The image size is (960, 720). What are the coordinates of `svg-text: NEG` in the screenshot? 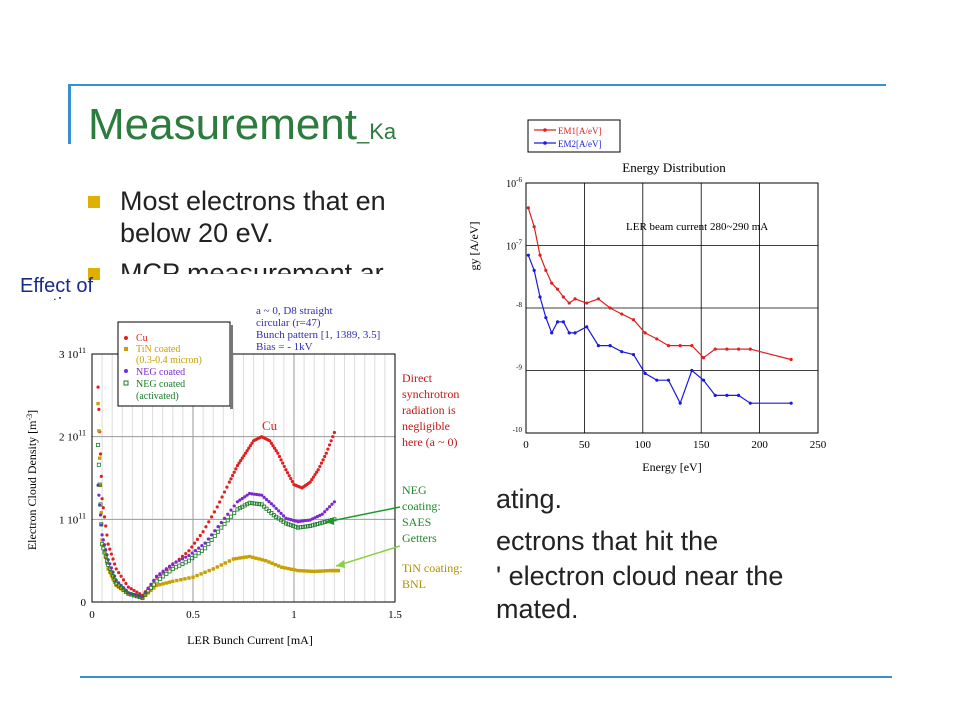 It's located at (414, 490).